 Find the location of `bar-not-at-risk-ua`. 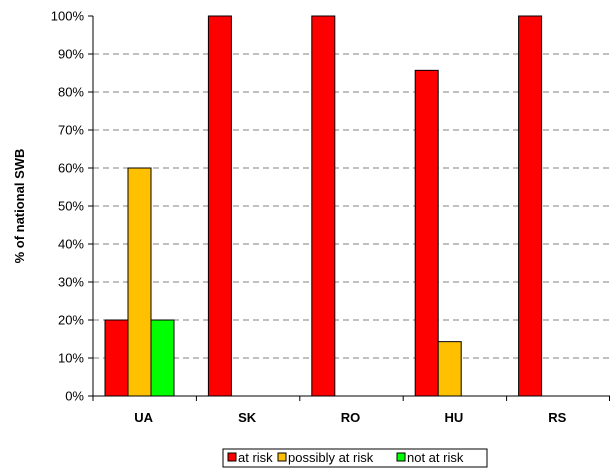

bar-not-at-risk-ua is located at coordinates (162, 358).